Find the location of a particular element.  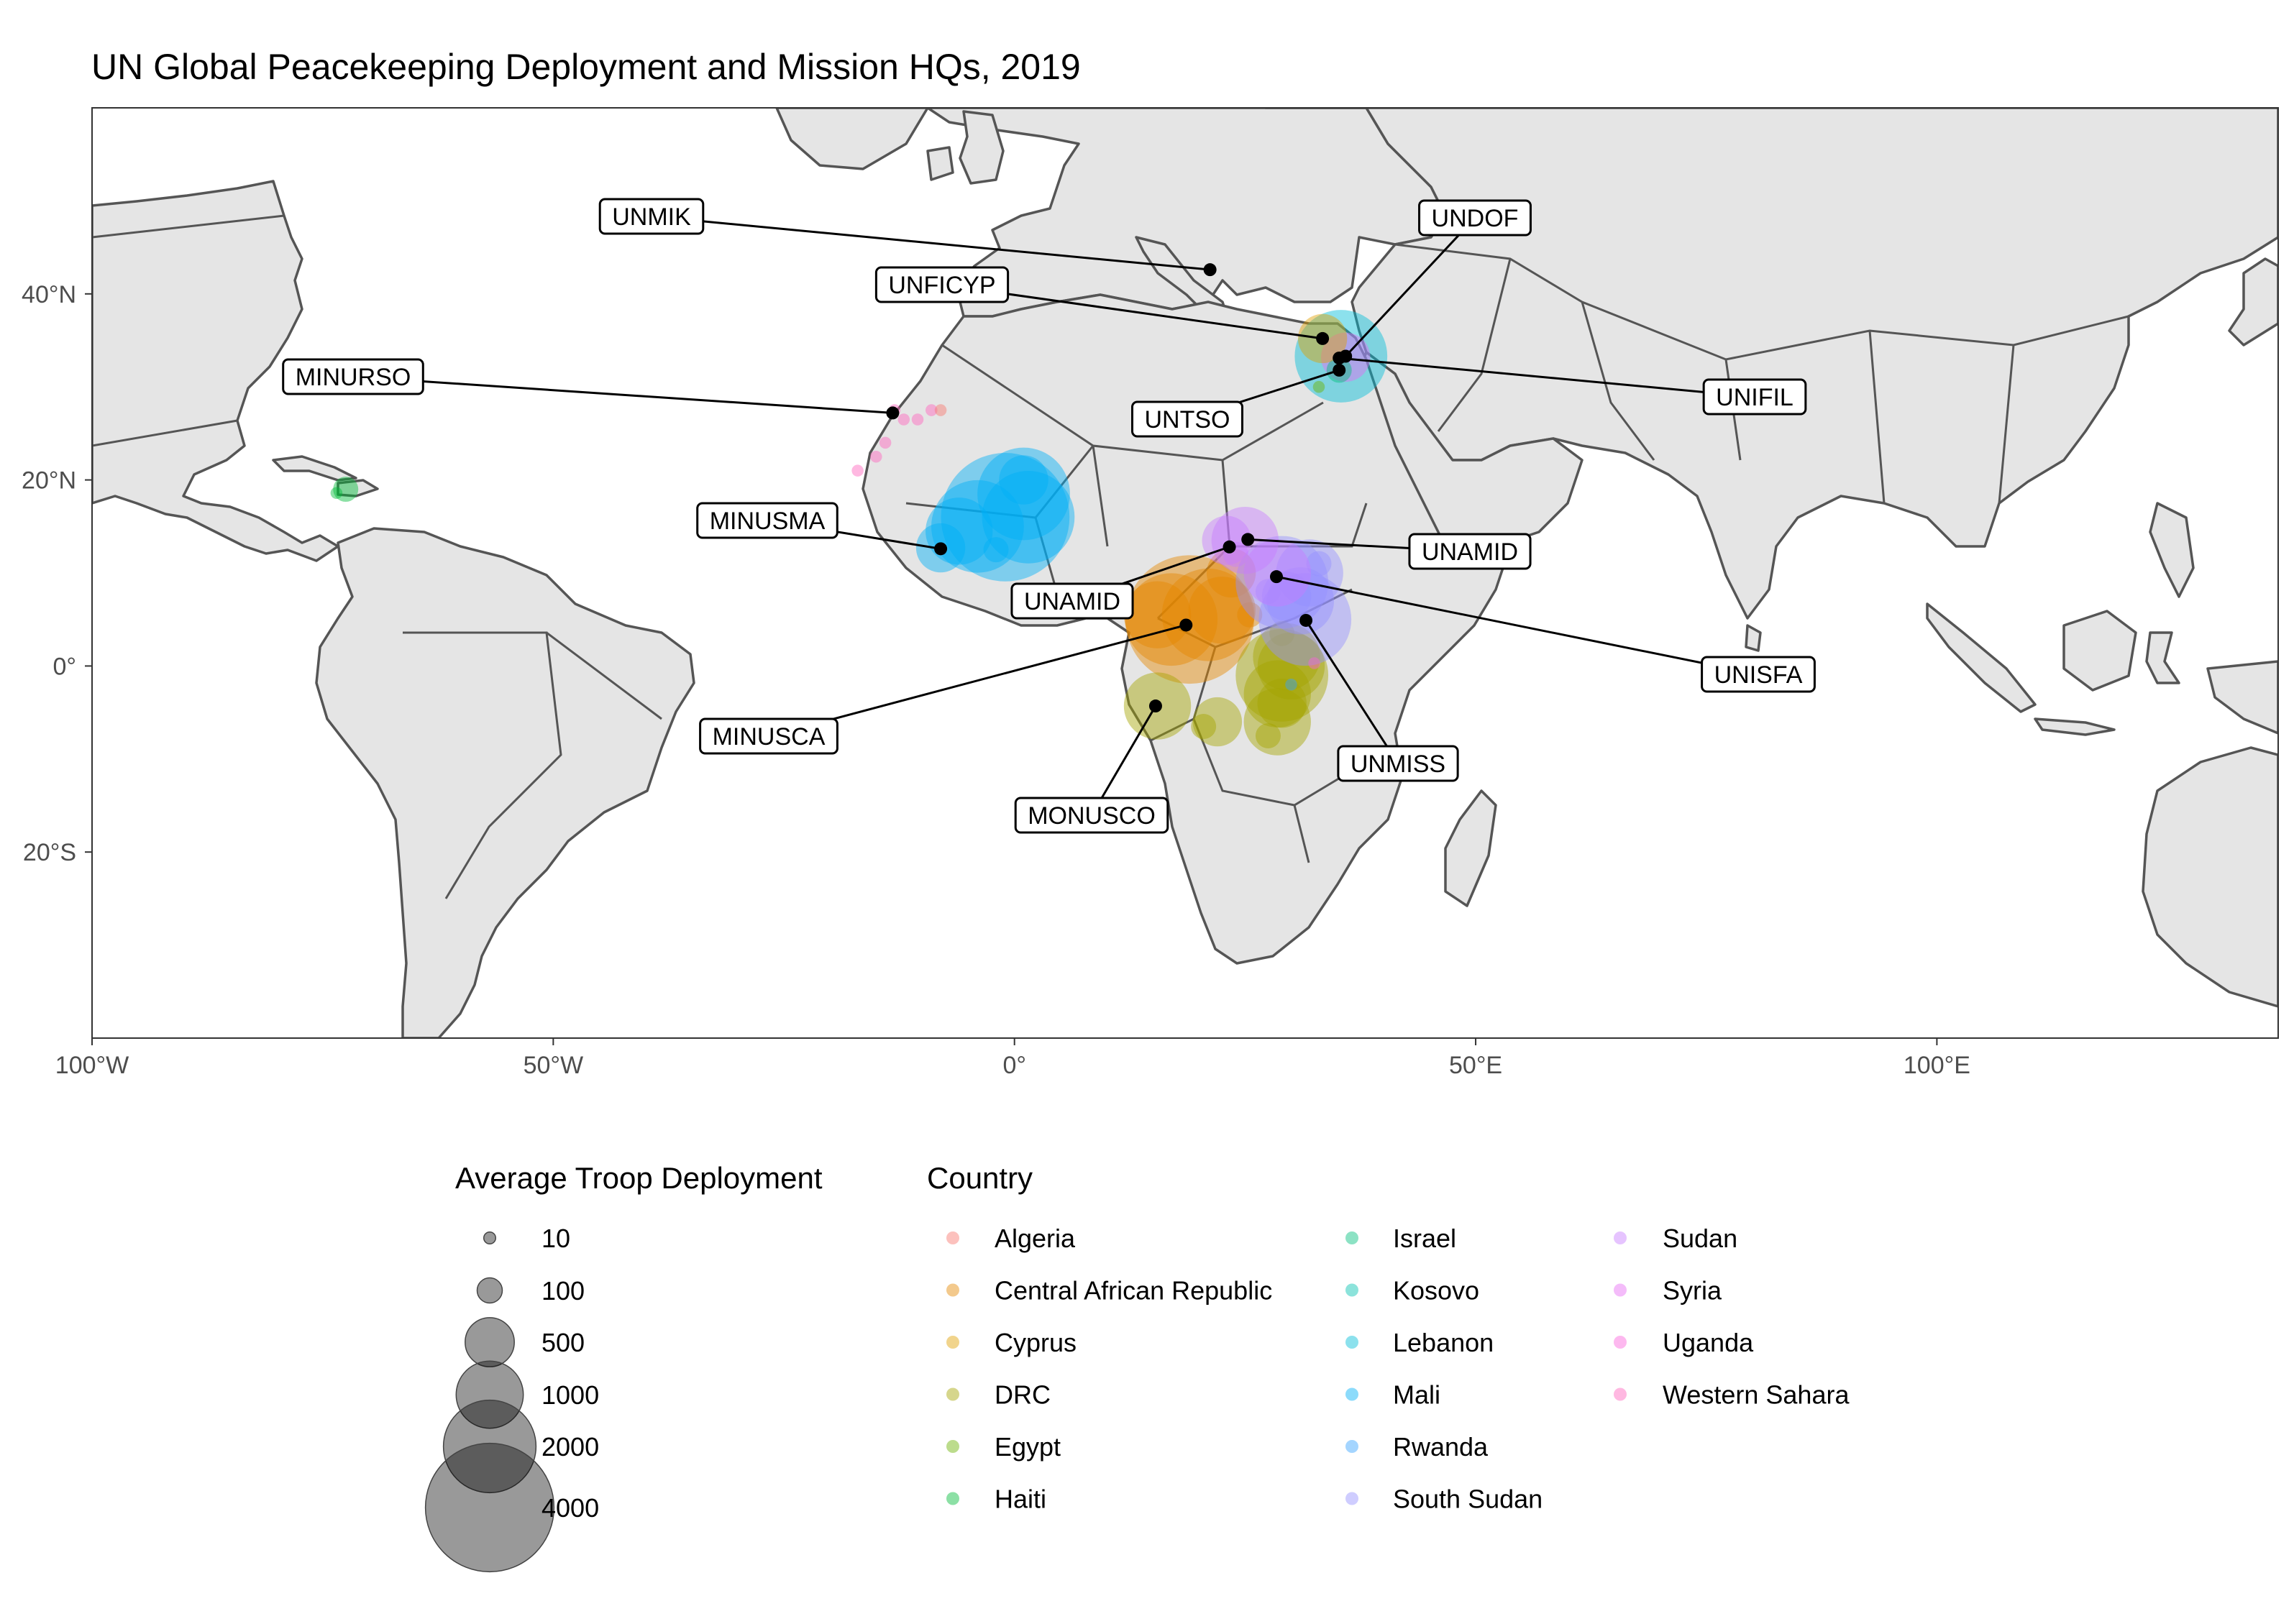

hq-label: UNISFA is located at coordinates (1758, 674).